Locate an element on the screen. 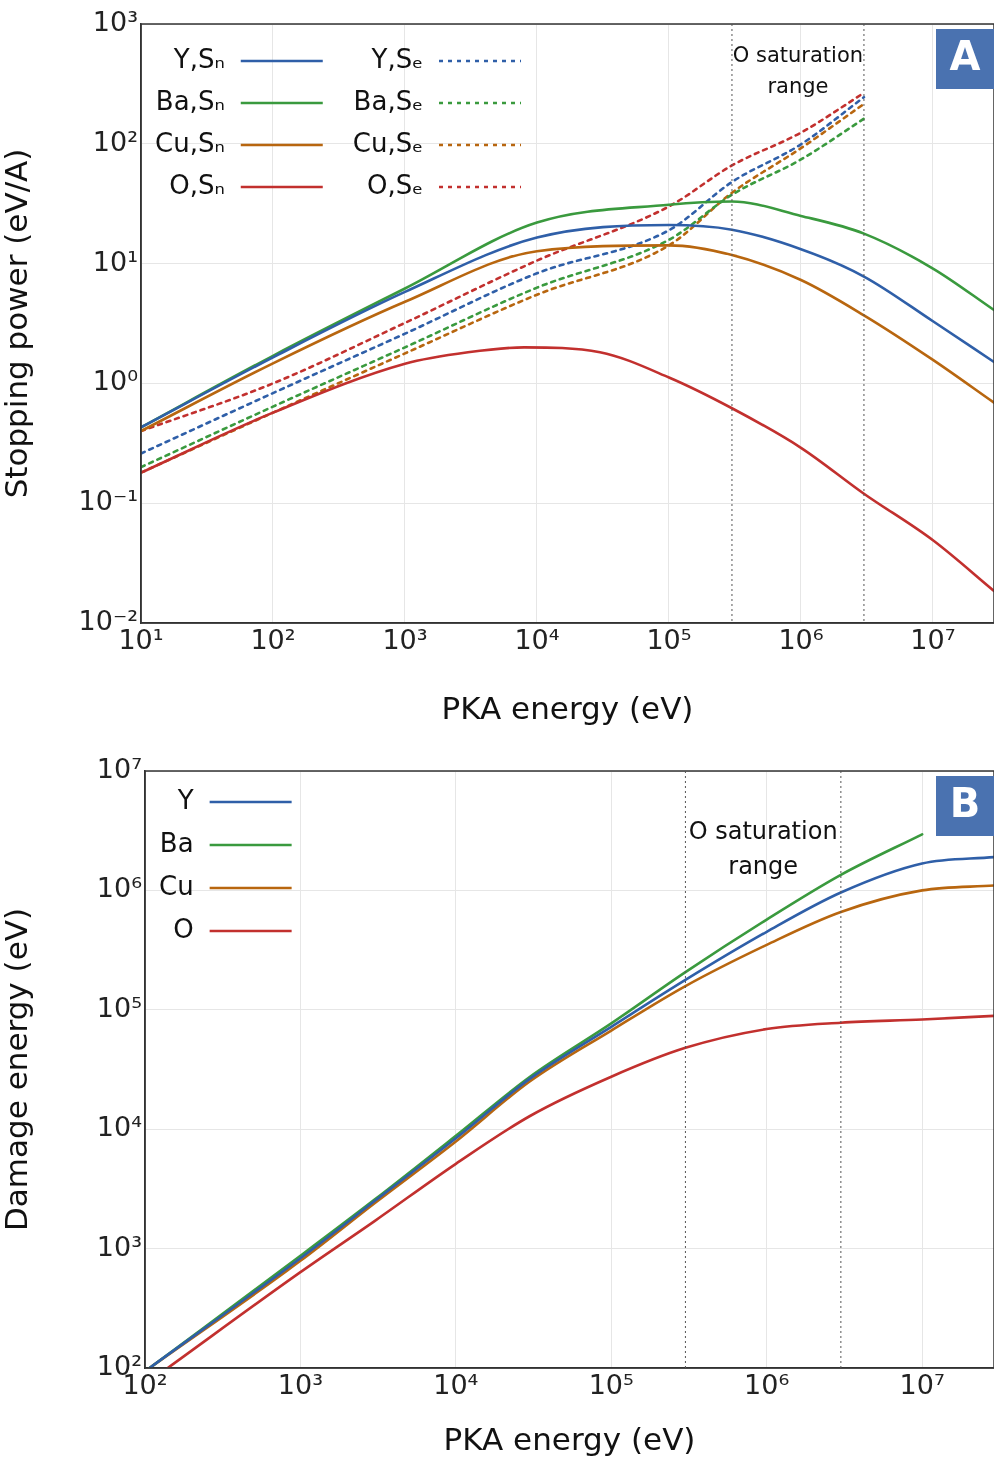 The height and width of the screenshot is (1461, 994). legend-label: Y,Sₑ is located at coordinates (396, 58).